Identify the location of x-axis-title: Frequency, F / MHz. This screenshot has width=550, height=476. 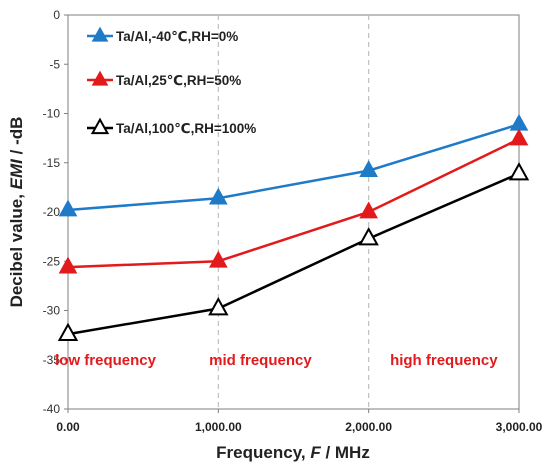
(293, 452).